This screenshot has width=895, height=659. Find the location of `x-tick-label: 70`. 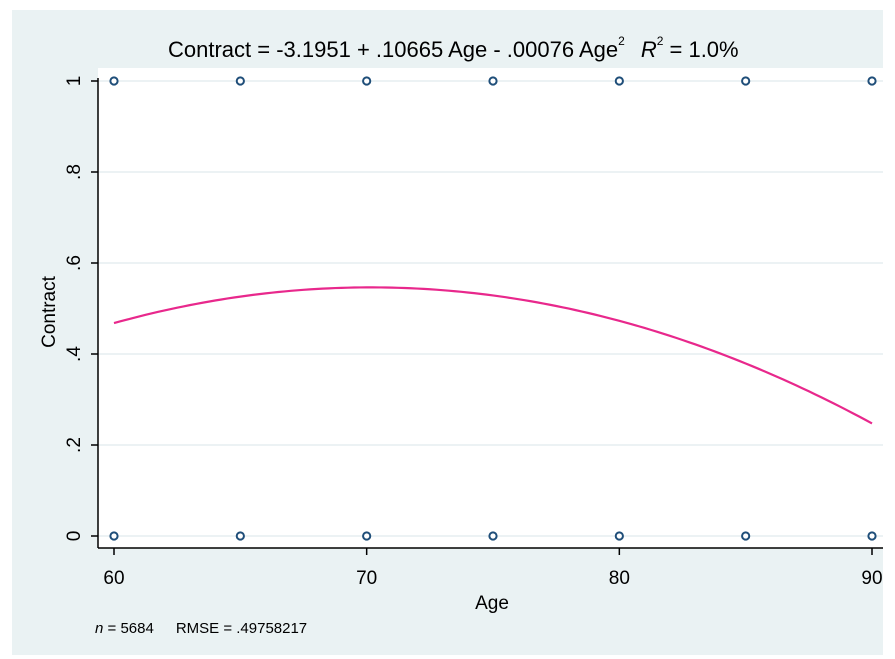

x-tick-label: 70 is located at coordinates (366, 578).